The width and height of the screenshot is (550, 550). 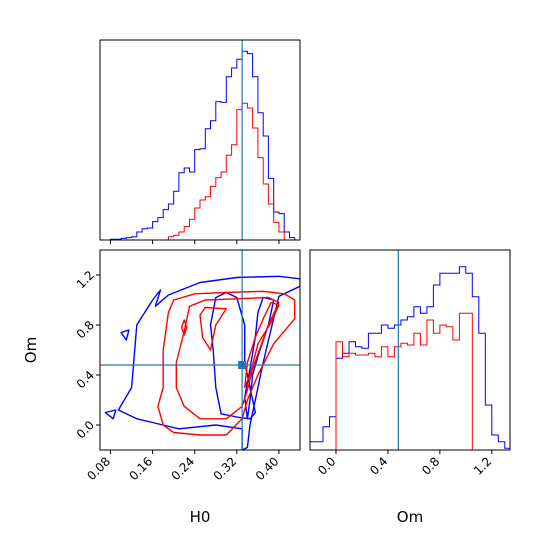 What do you see at coordinates (378, 465) in the screenshot?
I see `x-tick-label: 0.4` at bounding box center [378, 465].